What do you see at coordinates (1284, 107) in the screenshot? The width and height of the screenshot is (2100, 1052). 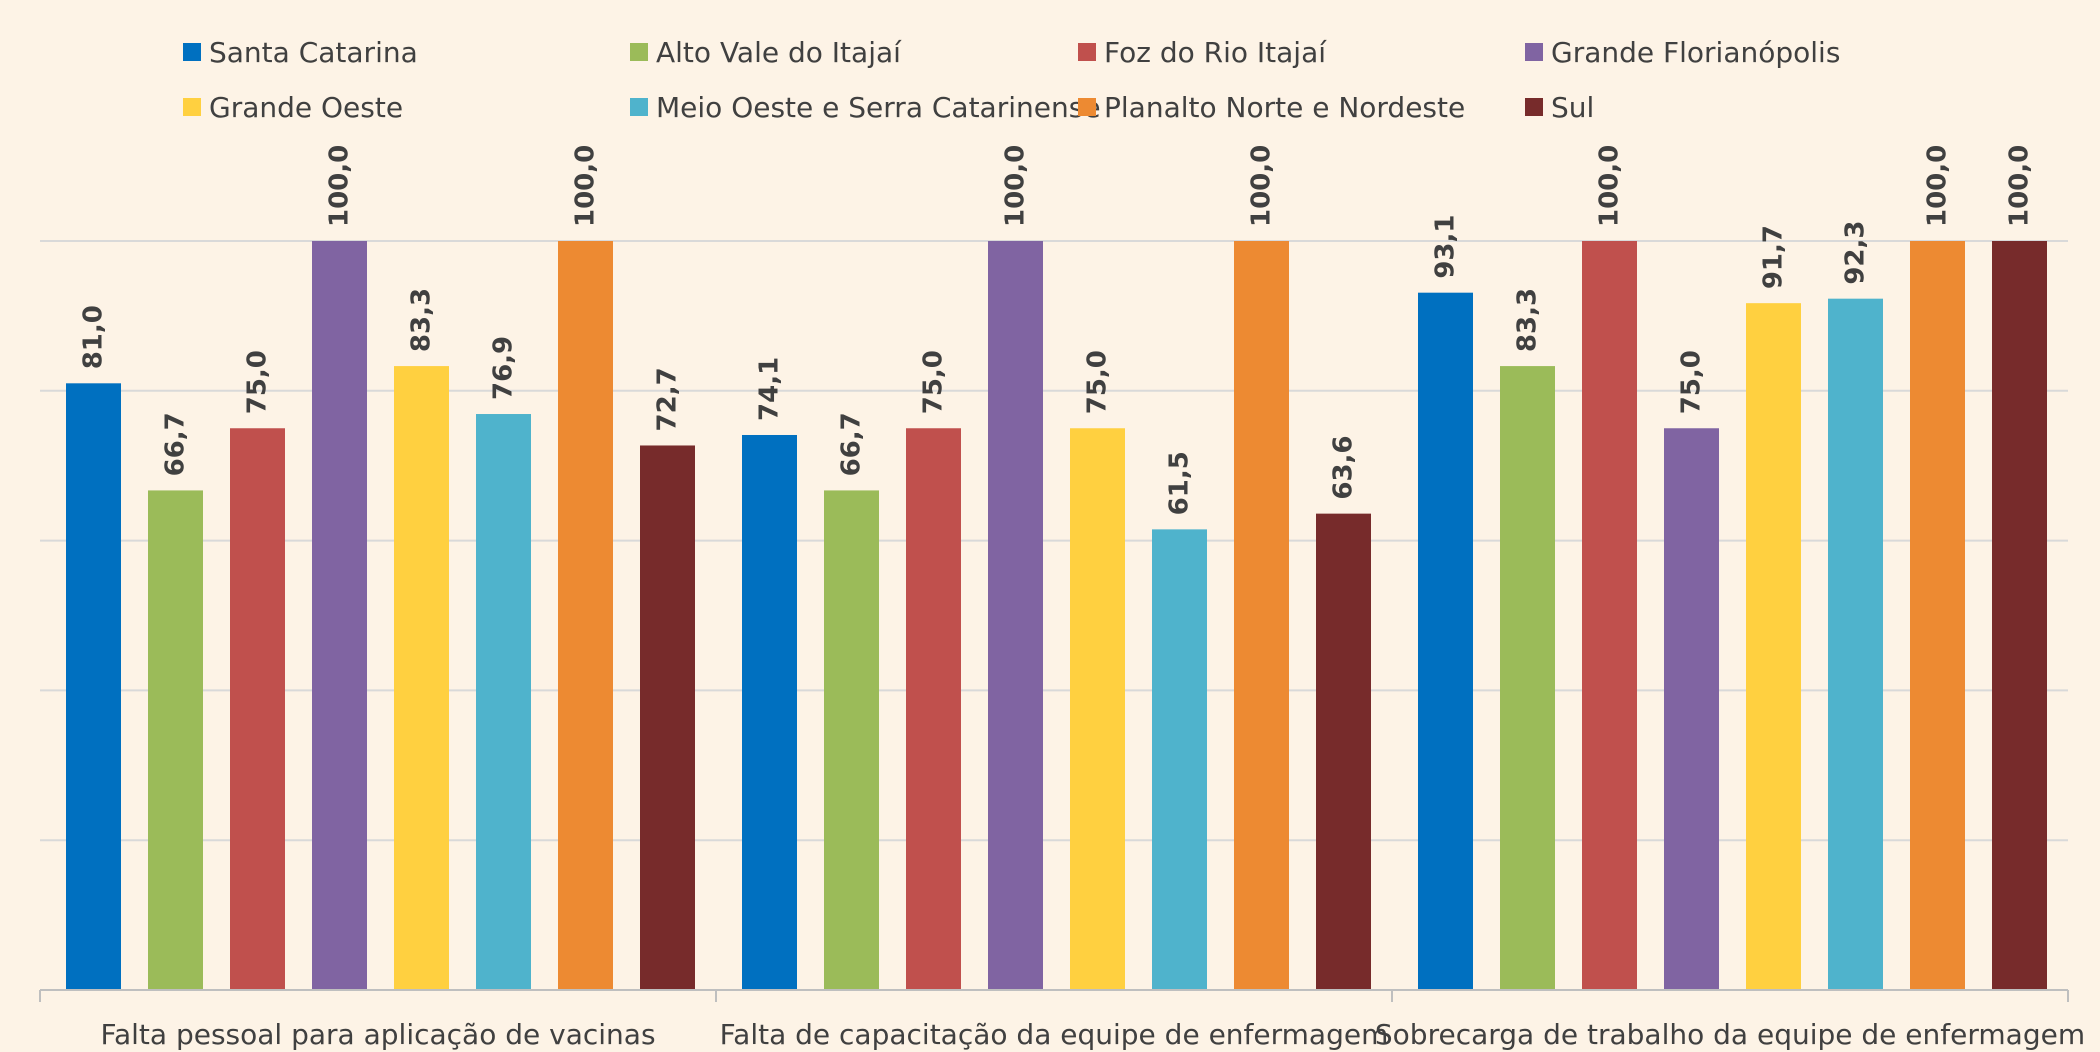 I see `legend-entry: Planalto Norte e Nordeste` at bounding box center [1284, 107].